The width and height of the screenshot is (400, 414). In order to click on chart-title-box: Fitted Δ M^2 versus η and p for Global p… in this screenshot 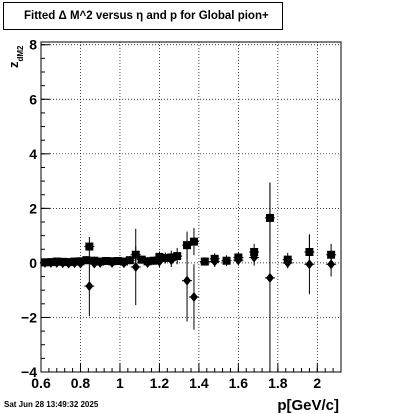, I will do `click(143, 16)`.